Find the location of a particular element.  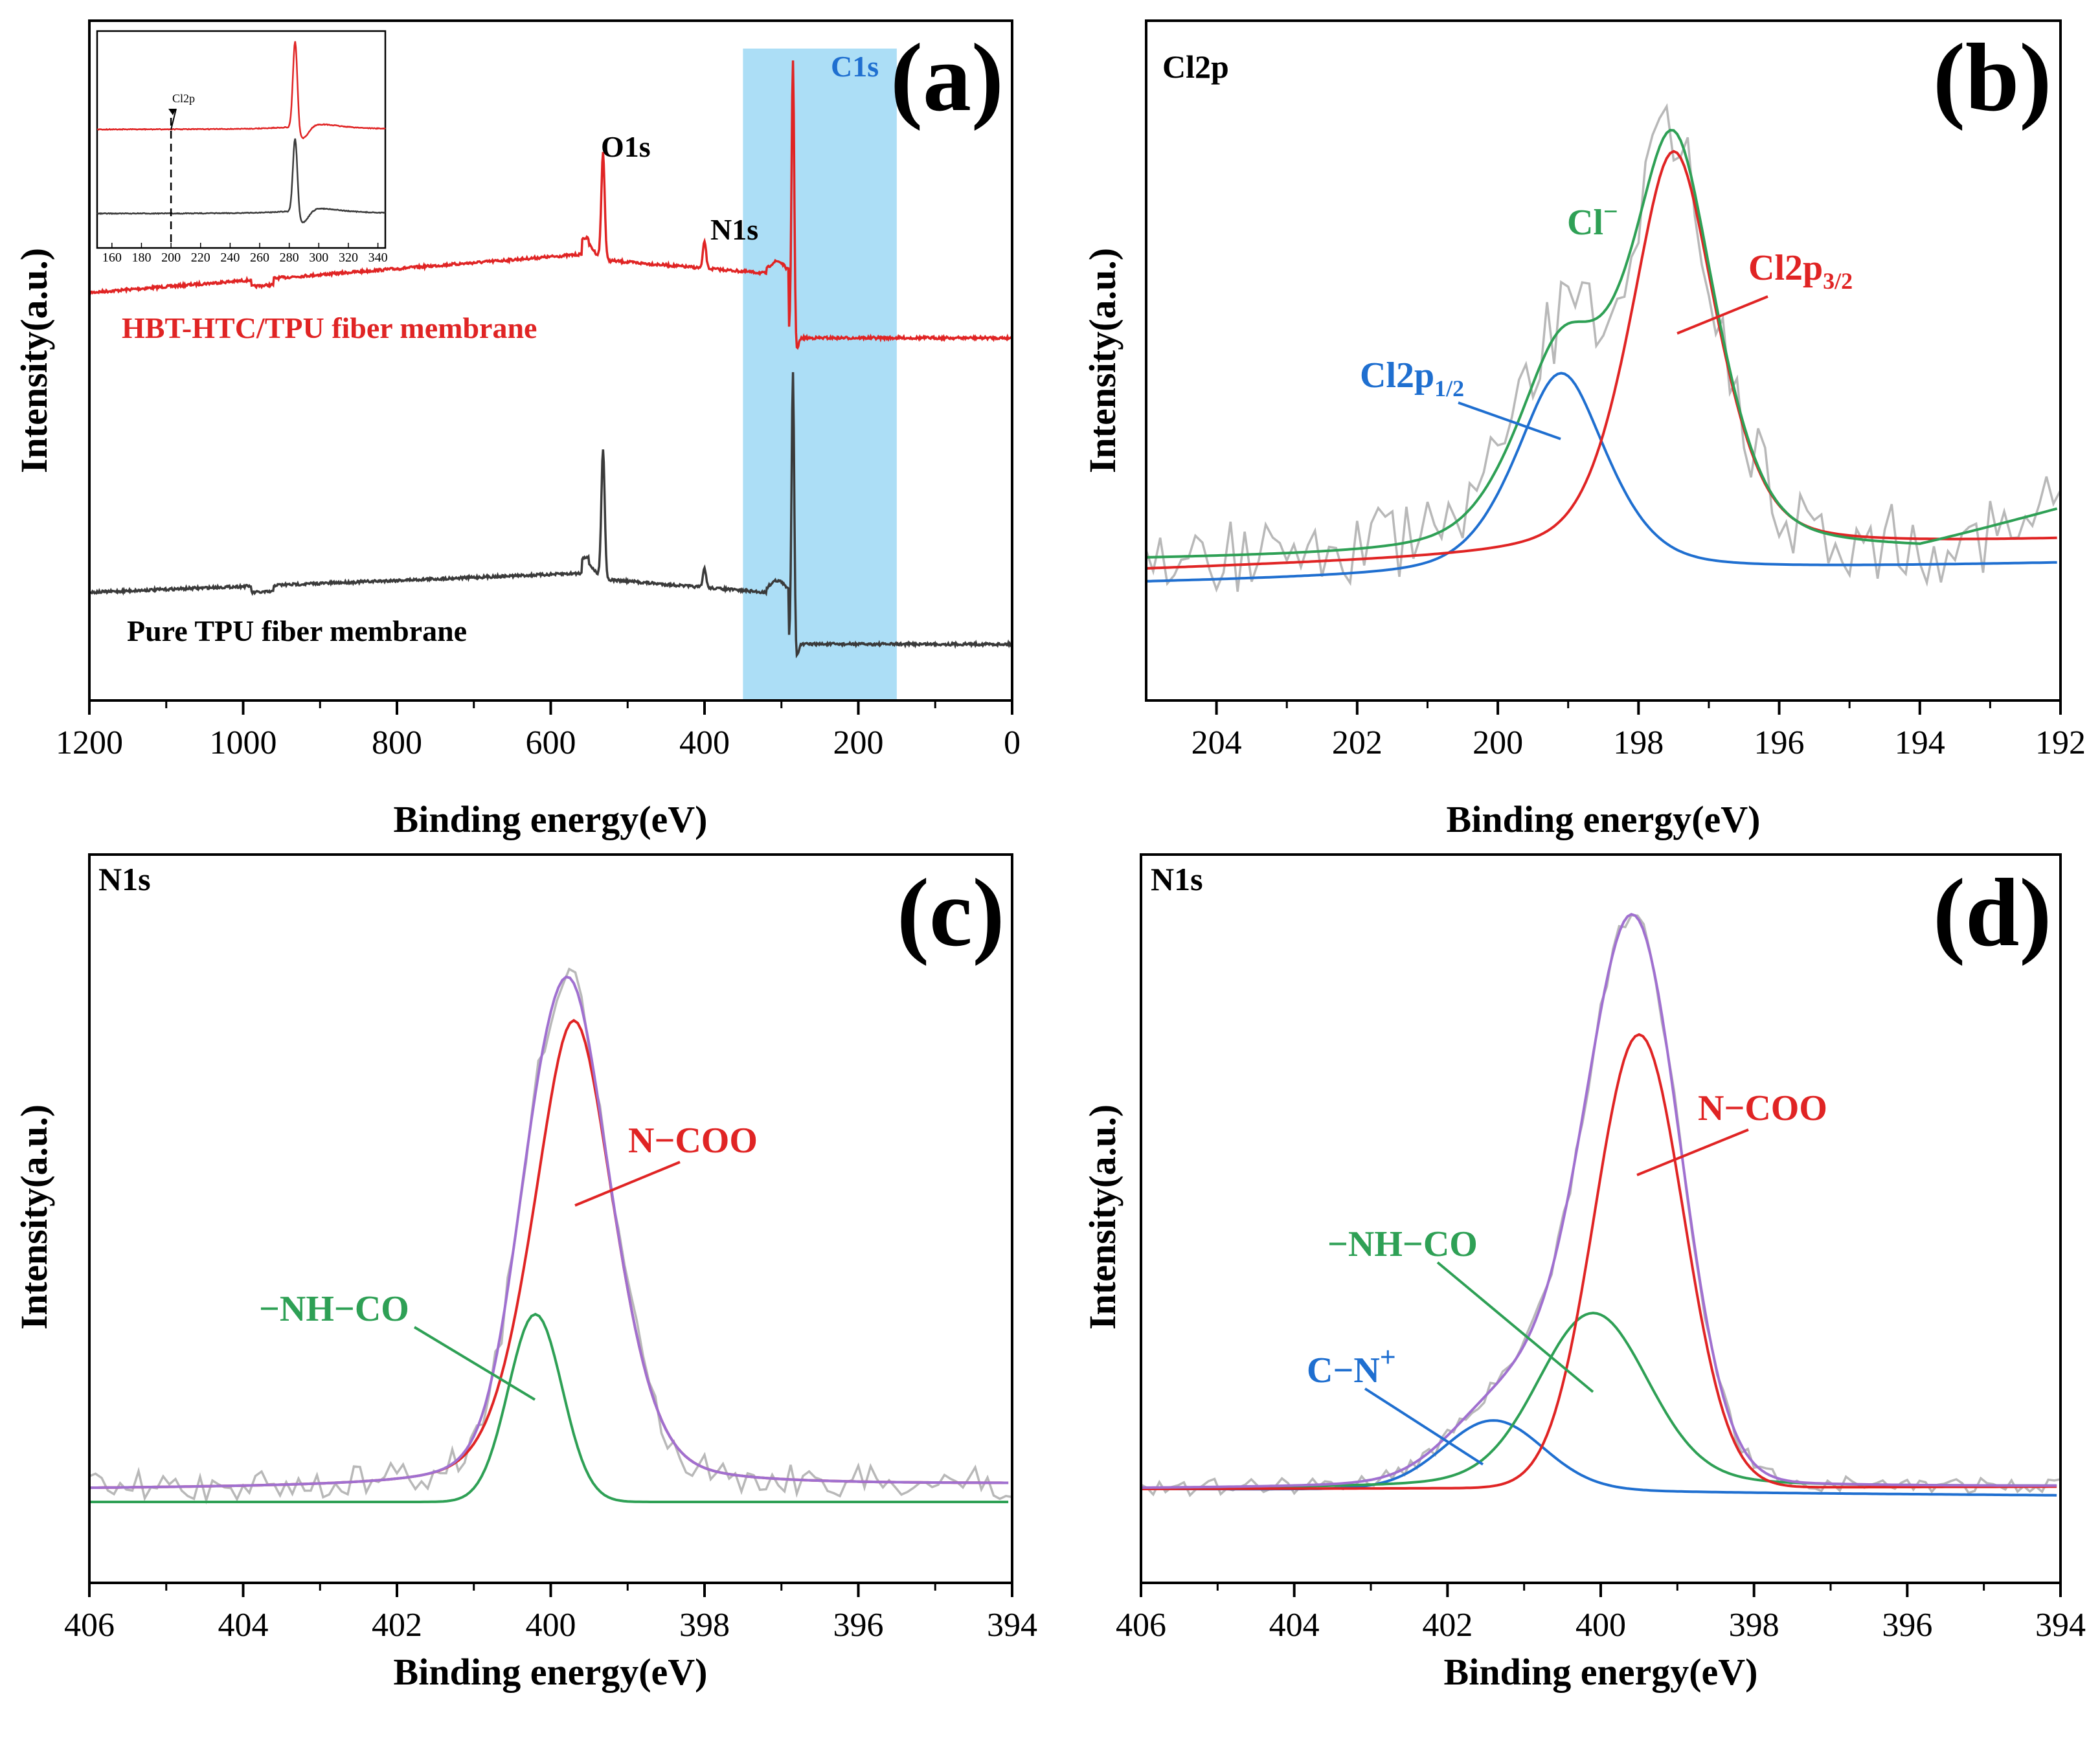

inset-x-tick-label: 300 is located at coordinates (318, 258).